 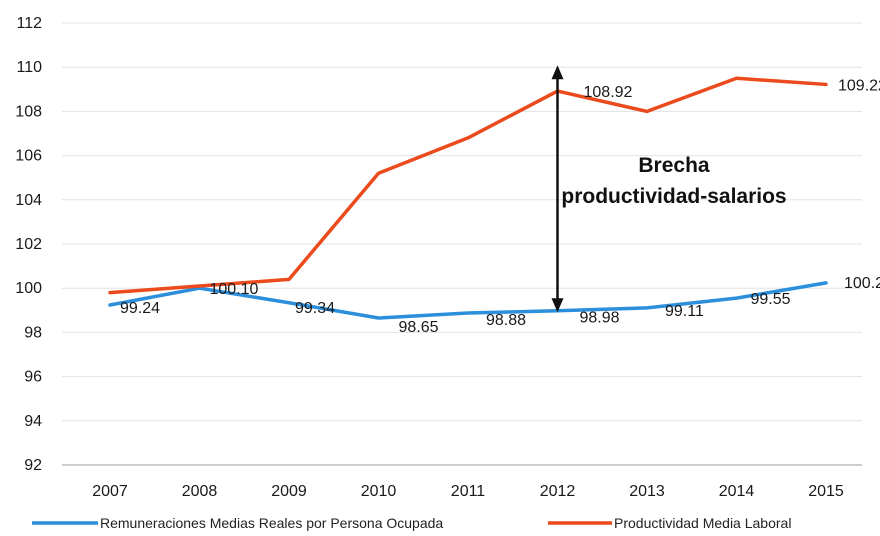 What do you see at coordinates (379, 491) in the screenshot?
I see `x-tick-label: 2010` at bounding box center [379, 491].